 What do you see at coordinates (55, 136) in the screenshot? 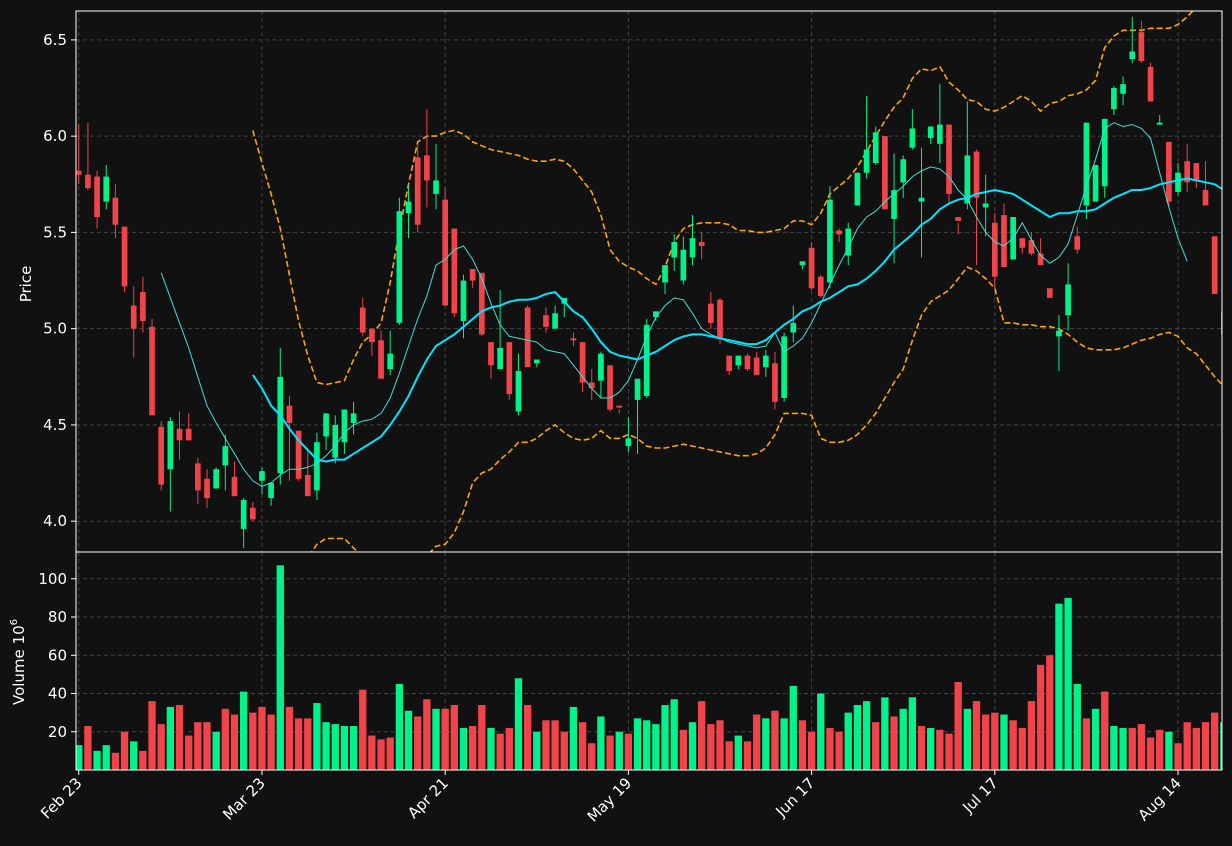
I see `price-tick-label: 6.0` at bounding box center [55, 136].